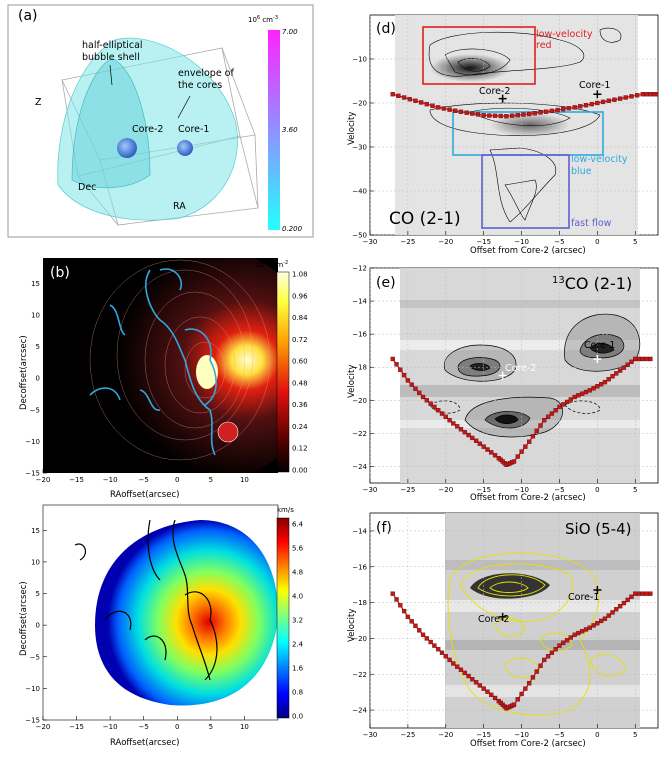 The image size is (659, 757). What do you see at coordinates (35, 657) in the screenshot?
I see `c-ytick-4: −5` at bounding box center [35, 657].